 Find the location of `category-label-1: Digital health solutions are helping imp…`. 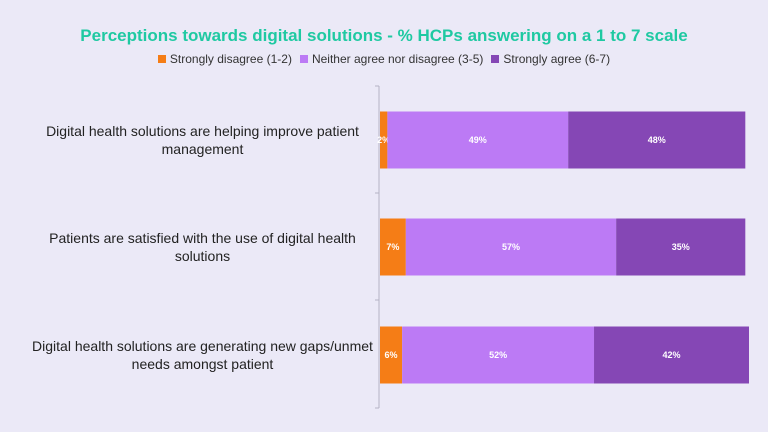

category-label-1: Digital health solutions are helping imp… is located at coordinates (202, 140).